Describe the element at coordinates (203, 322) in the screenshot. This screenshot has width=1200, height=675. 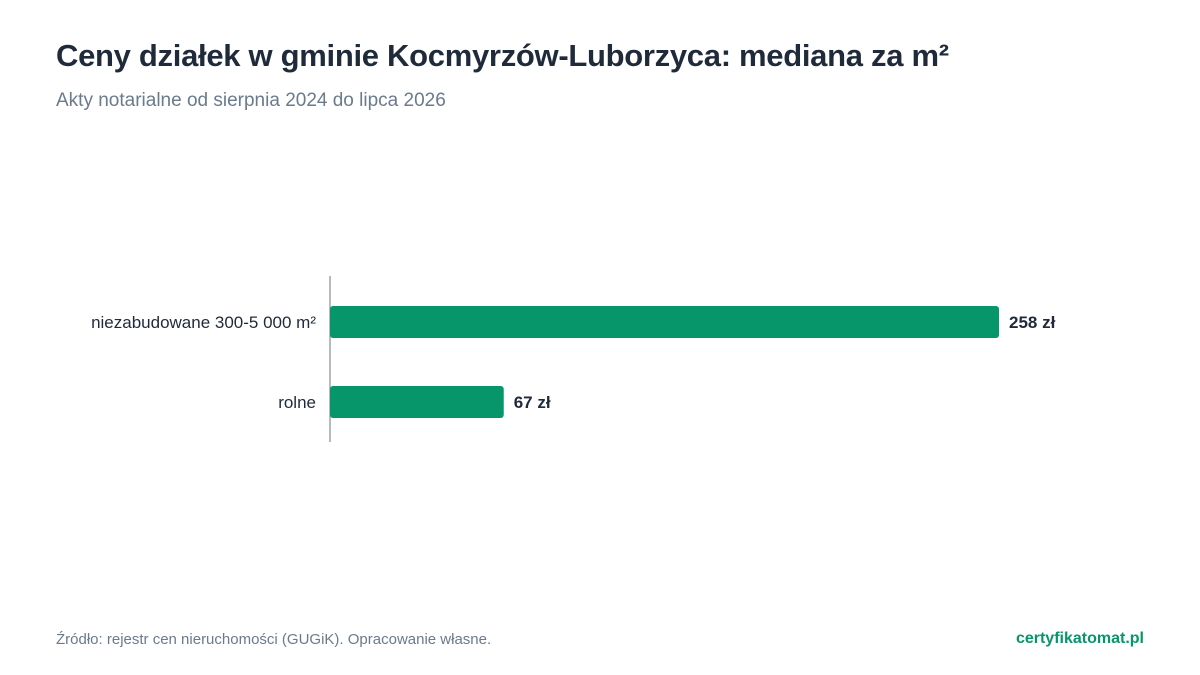
I see `category-label-0: niezabudowane 300-5 000 m²` at that location.